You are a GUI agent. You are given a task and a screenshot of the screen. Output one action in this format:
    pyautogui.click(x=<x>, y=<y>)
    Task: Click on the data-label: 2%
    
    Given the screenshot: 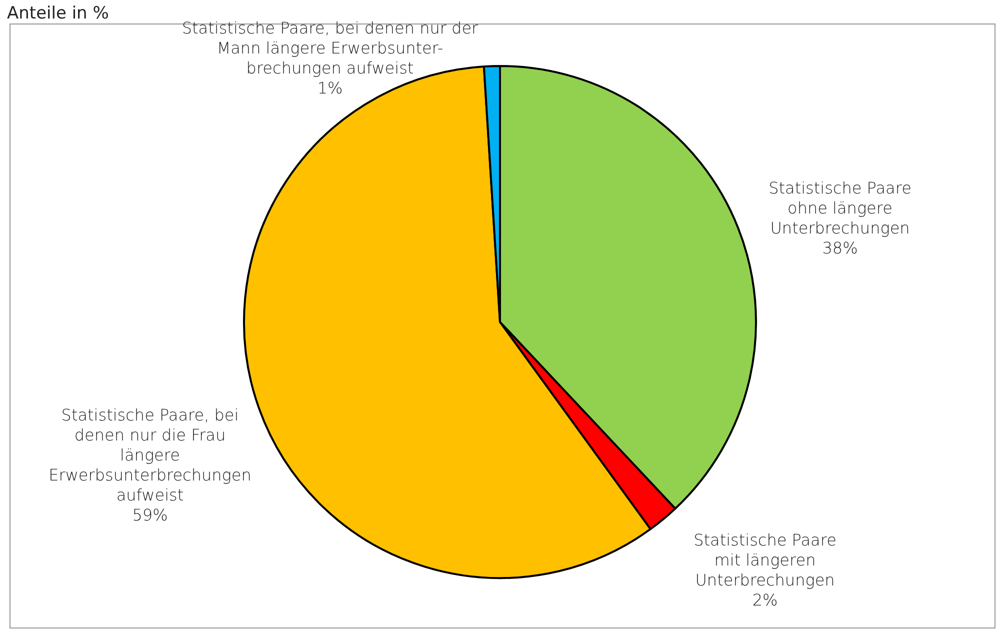 What is the action you would take?
    pyautogui.click(x=765, y=600)
    